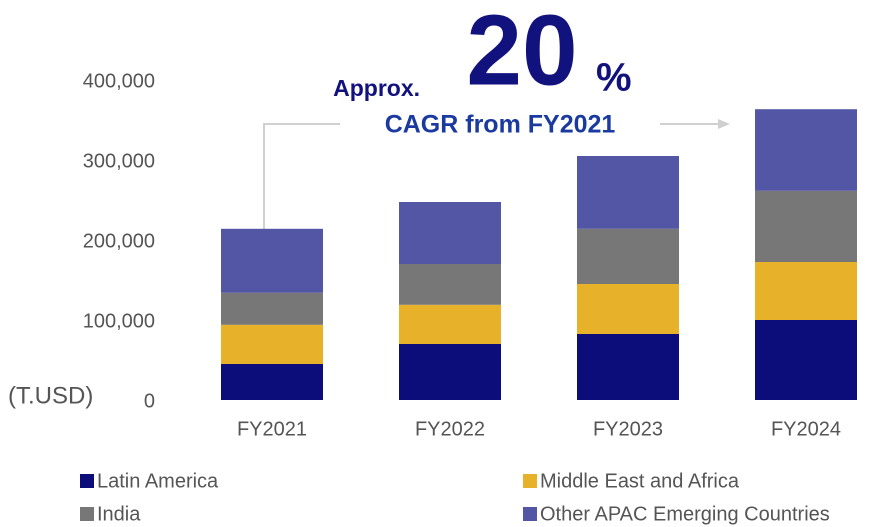 This screenshot has width=892, height=527. Describe the element at coordinates (500, 125) in the screenshot. I see `annotation-text: CAGR from FY2021` at that location.